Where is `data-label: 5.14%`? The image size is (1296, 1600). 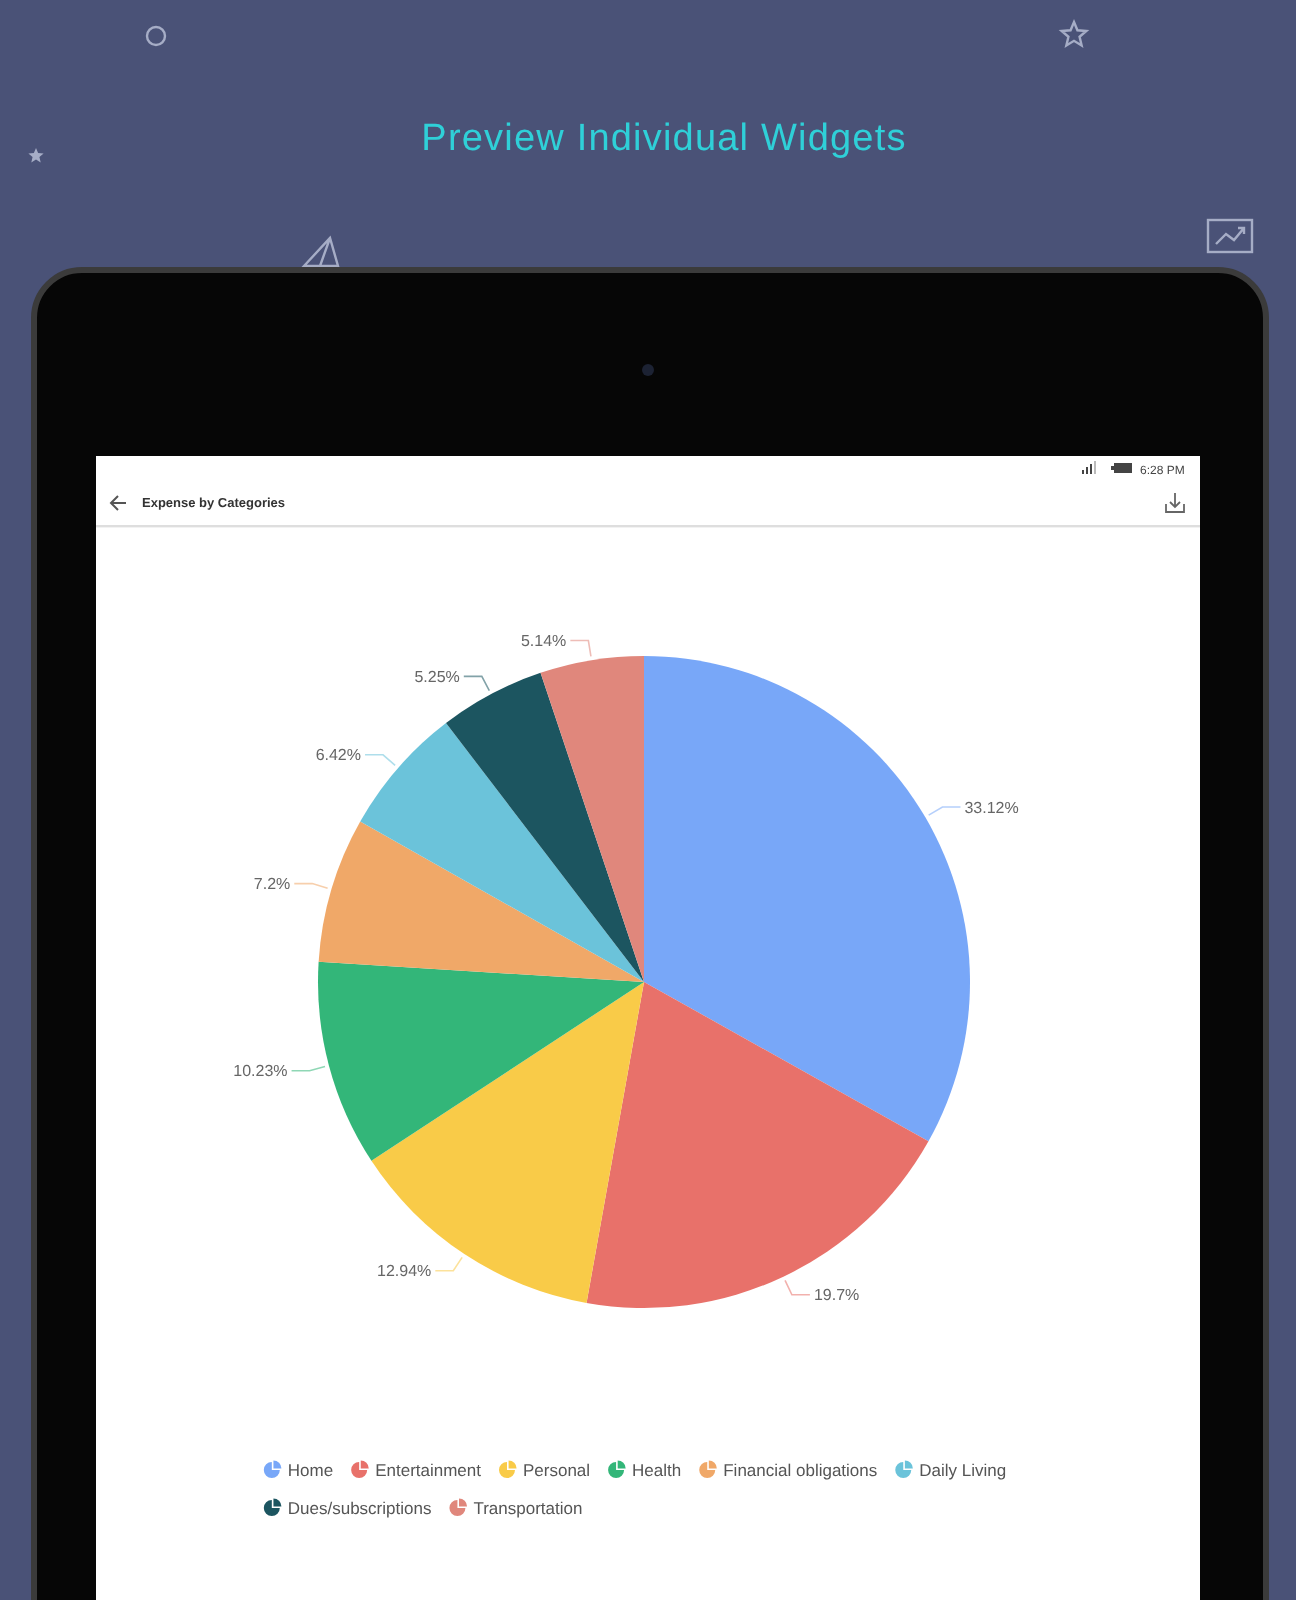
data-label: 5.14% is located at coordinates (544, 641).